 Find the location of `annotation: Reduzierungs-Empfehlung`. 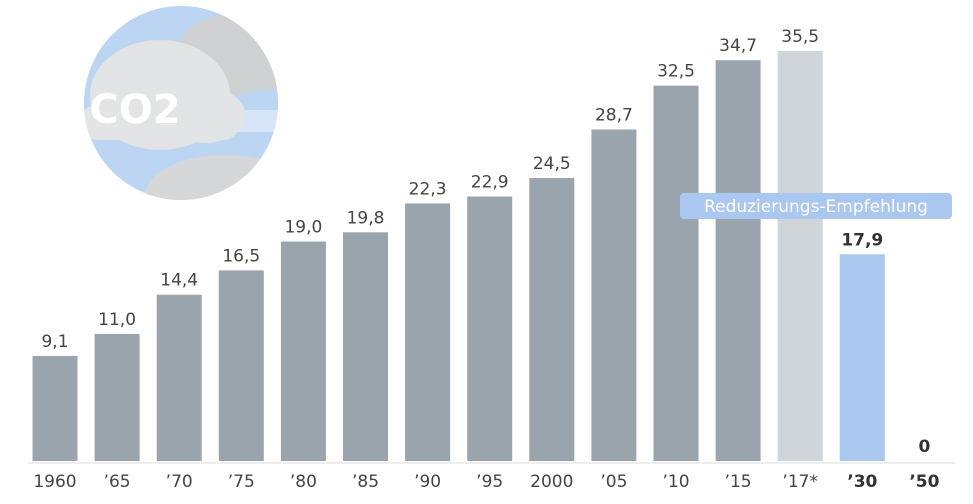

annotation: Reduzierungs-Empfehlung is located at coordinates (816, 207).